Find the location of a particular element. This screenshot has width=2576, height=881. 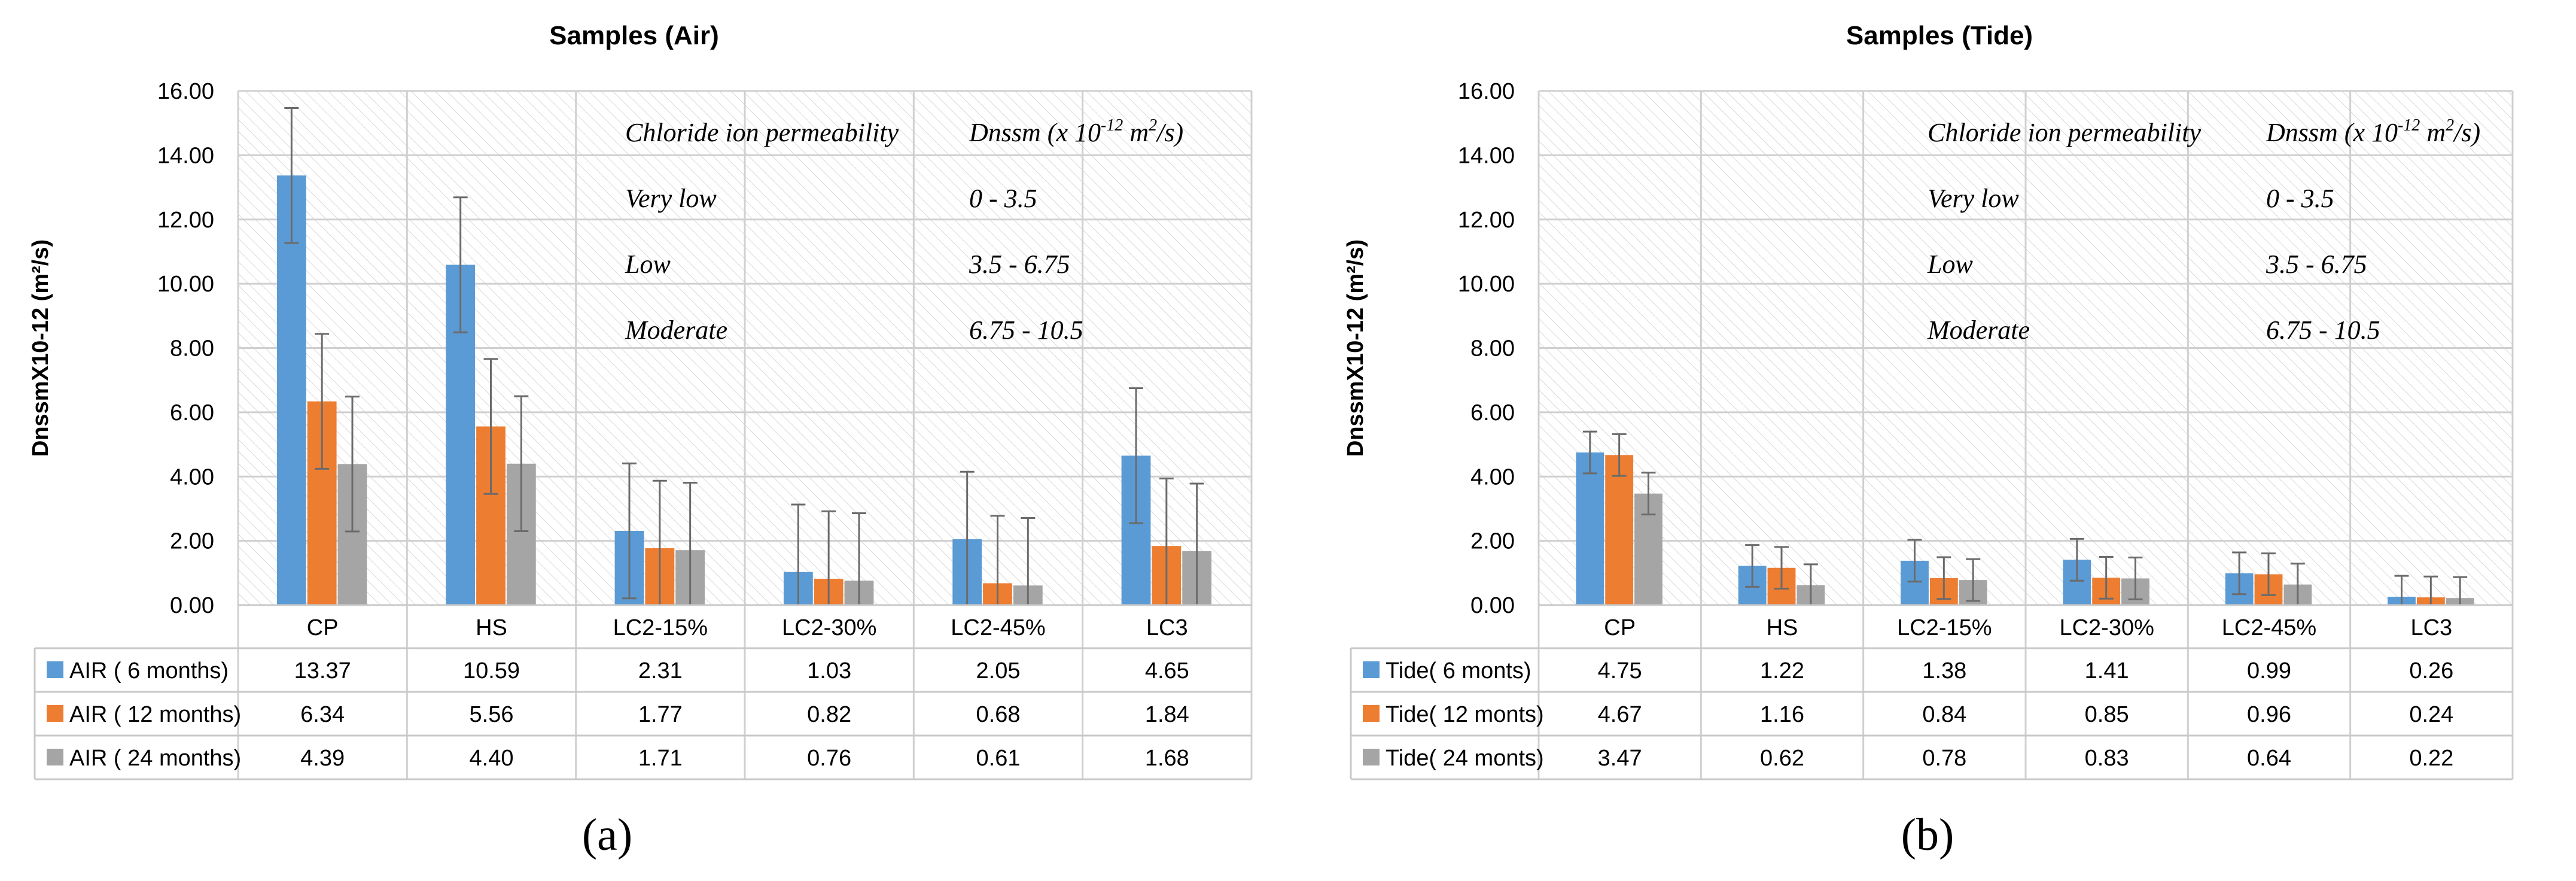

data-label: 0.82 is located at coordinates (829, 714).